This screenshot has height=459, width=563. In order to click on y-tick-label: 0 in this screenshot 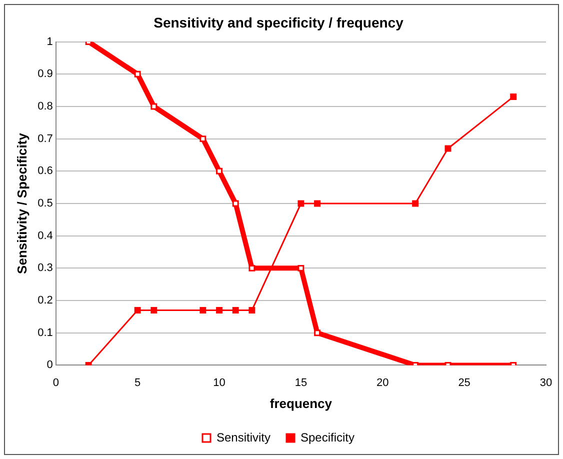, I will do `click(49, 365)`.